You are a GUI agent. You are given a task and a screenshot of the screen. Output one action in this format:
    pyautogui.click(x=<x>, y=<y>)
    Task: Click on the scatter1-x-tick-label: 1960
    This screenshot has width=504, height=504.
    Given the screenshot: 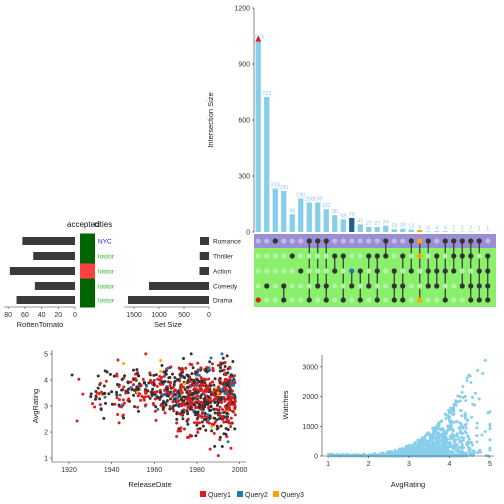 What is the action you would take?
    pyautogui.click(x=155, y=470)
    